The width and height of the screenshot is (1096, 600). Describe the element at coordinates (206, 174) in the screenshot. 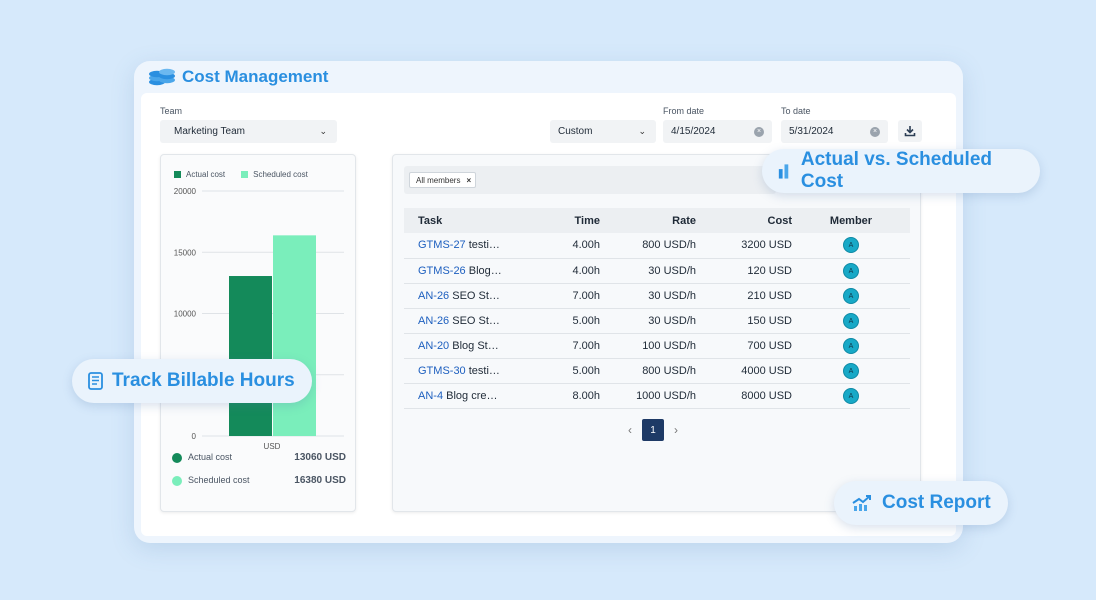

I see `legend-actual-label: Actual cost` at that location.